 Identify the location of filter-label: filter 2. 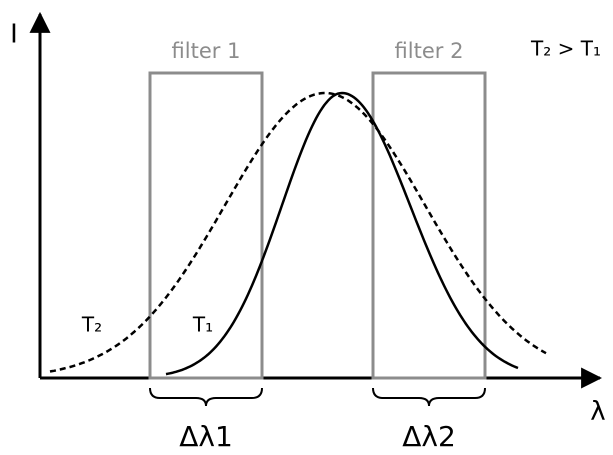
(429, 51).